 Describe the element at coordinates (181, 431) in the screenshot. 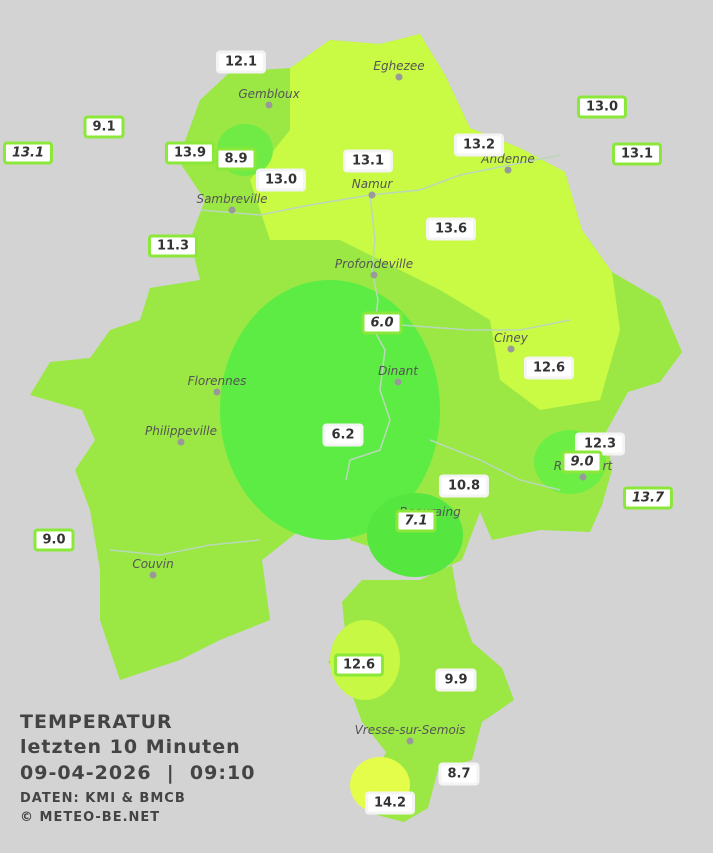

I see `town-label: Philippeville` at that location.